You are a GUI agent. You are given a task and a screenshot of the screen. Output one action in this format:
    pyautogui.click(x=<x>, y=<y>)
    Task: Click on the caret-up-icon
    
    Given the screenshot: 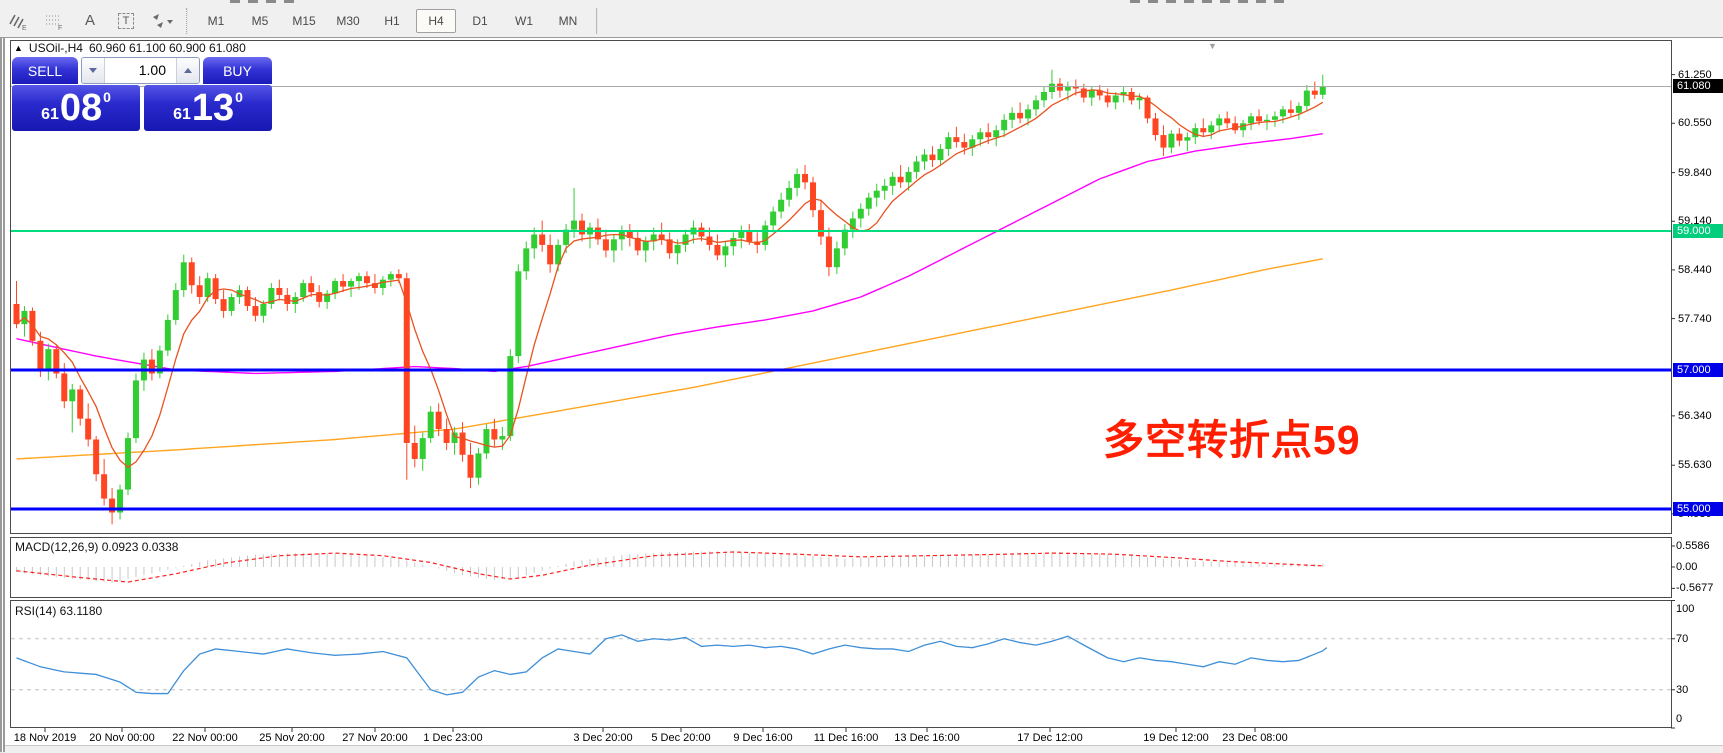 What is the action you would take?
    pyautogui.click(x=188, y=70)
    